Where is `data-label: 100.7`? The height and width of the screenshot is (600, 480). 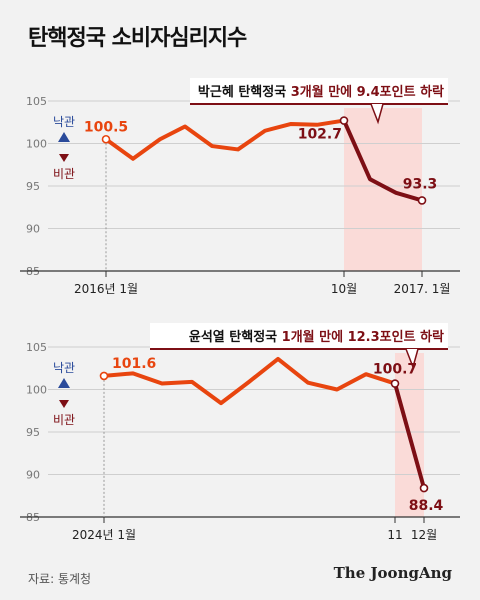 data-label: 100.7 is located at coordinates (395, 370).